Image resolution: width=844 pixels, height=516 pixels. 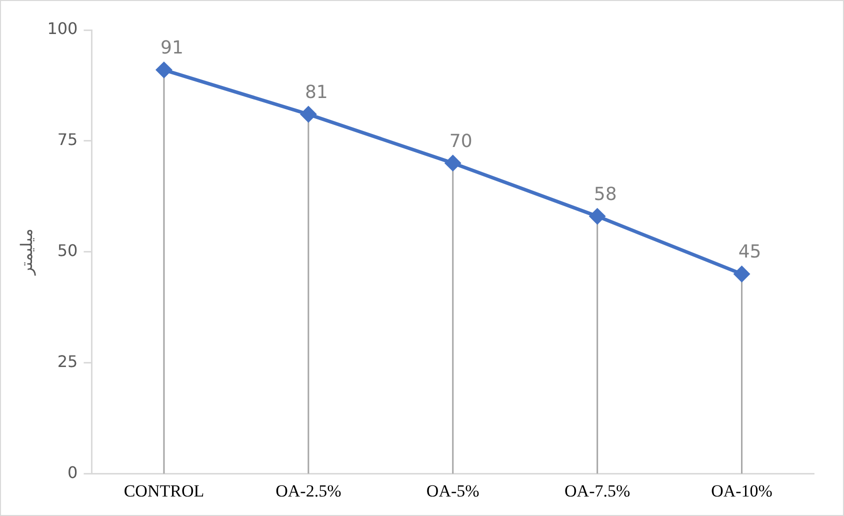 What do you see at coordinates (26, 252) in the screenshot?
I see `y-axis-title: میلیمتر` at bounding box center [26, 252].